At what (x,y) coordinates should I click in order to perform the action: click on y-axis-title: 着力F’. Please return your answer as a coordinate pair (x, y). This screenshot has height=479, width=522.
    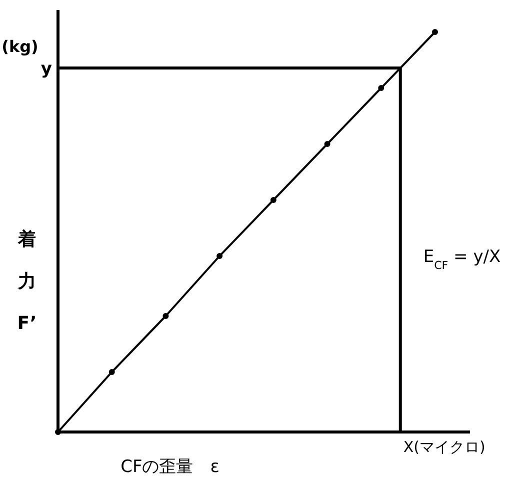
    Looking at the image, I should click on (27, 281).